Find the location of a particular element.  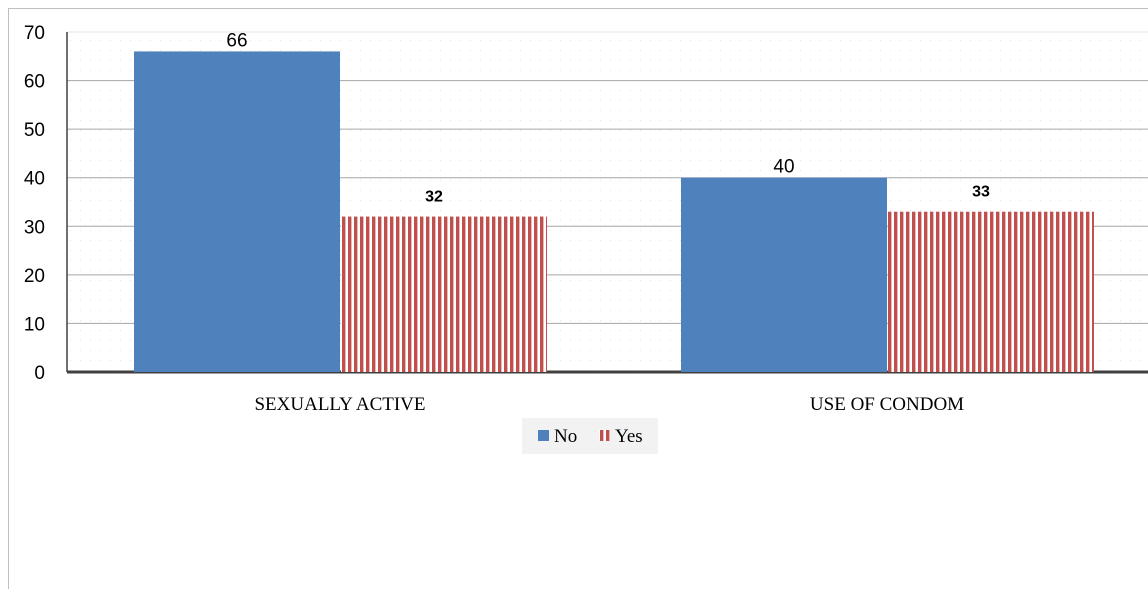

y-tick-label: 10 is located at coordinates (34, 324).